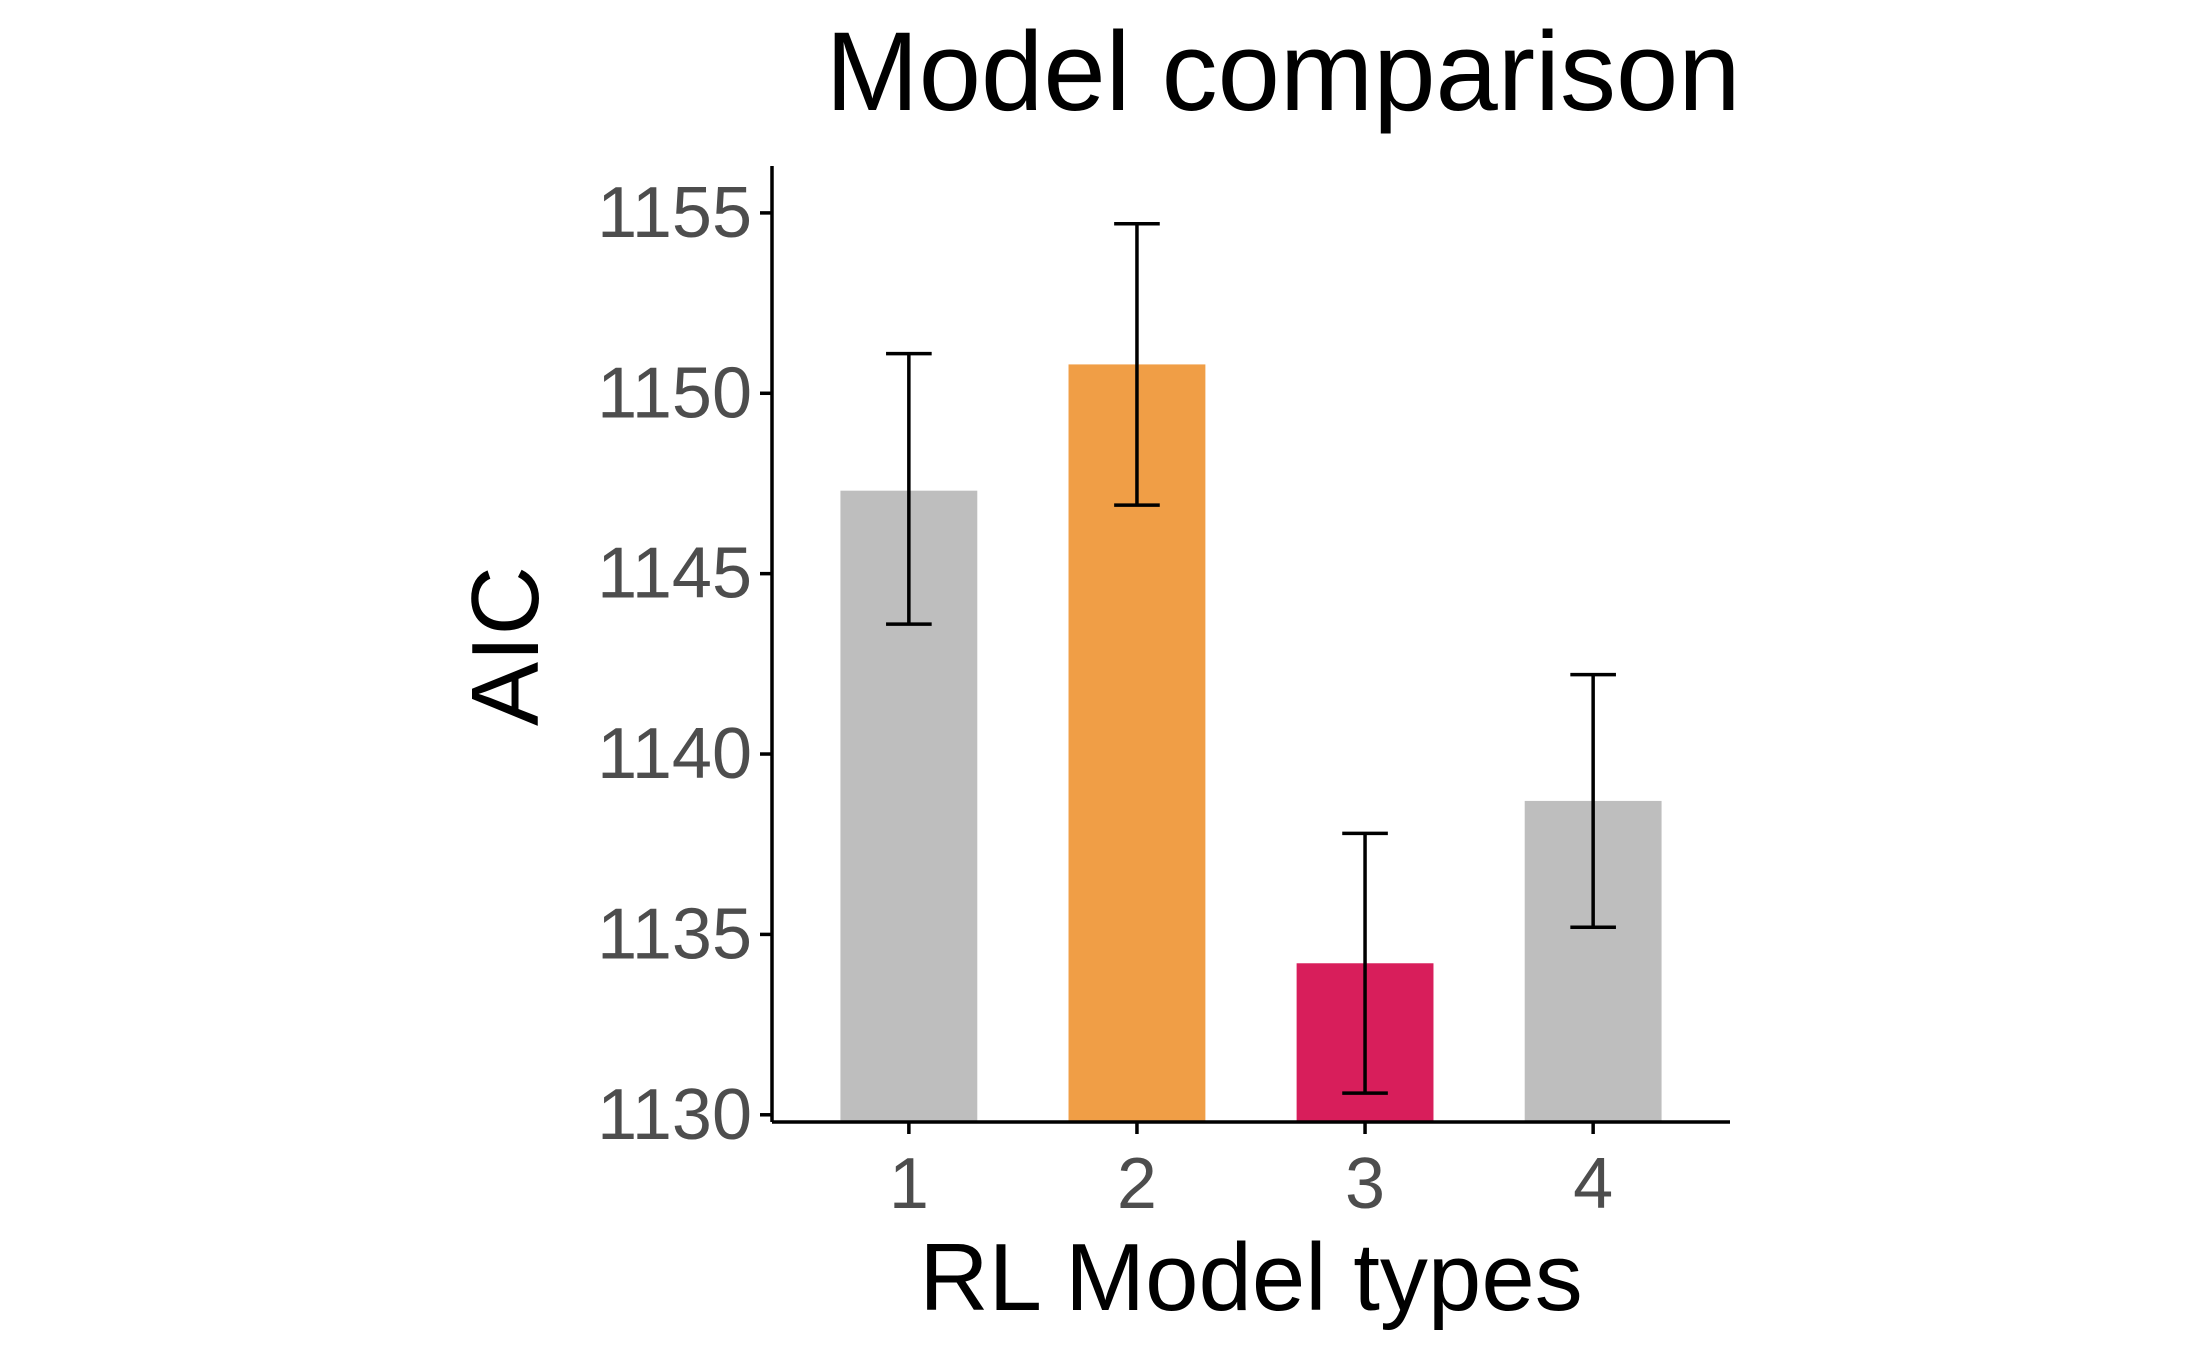 The height and width of the screenshot is (1351, 2187). Describe the element at coordinates (674, 574) in the screenshot. I see `y-tick-label-1145: 1145` at that location.